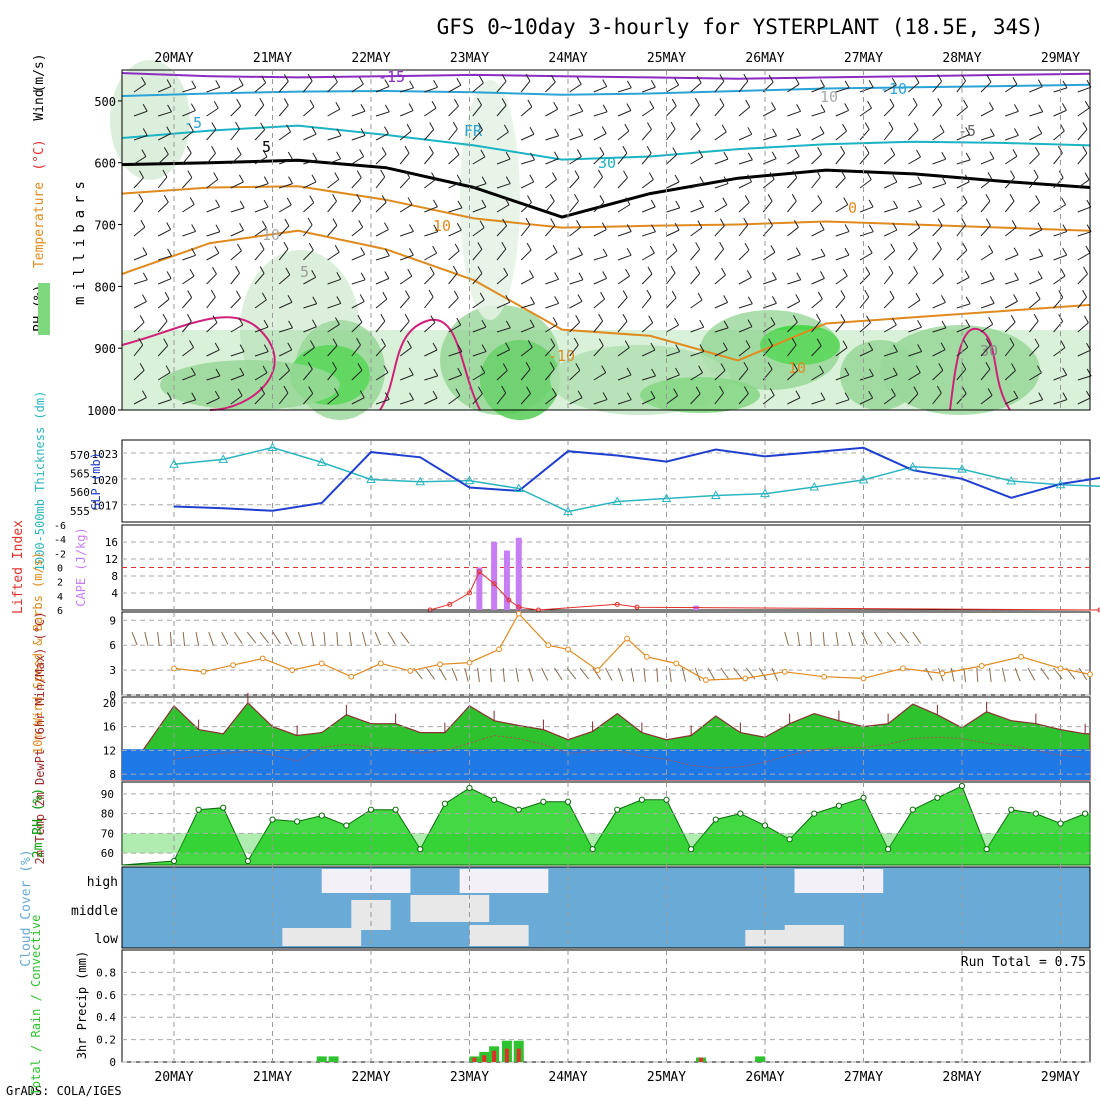 The height and width of the screenshot is (1100, 1100). Describe the element at coordinates (863, 479) in the screenshot. I see `thickness-point` at that location.